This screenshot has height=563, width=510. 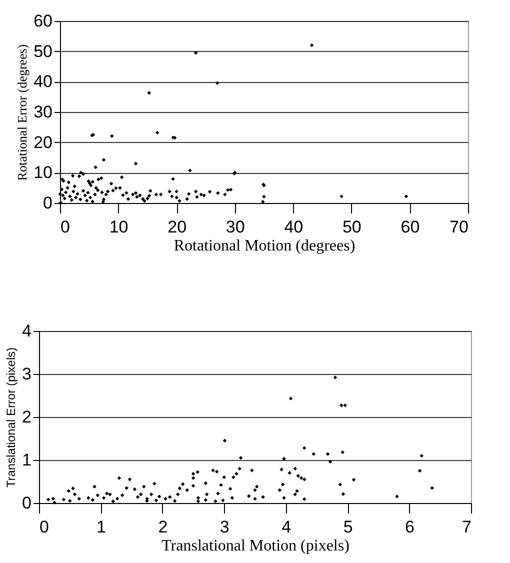 I want to click on y-tick-label: 30, so click(x=43, y=112).